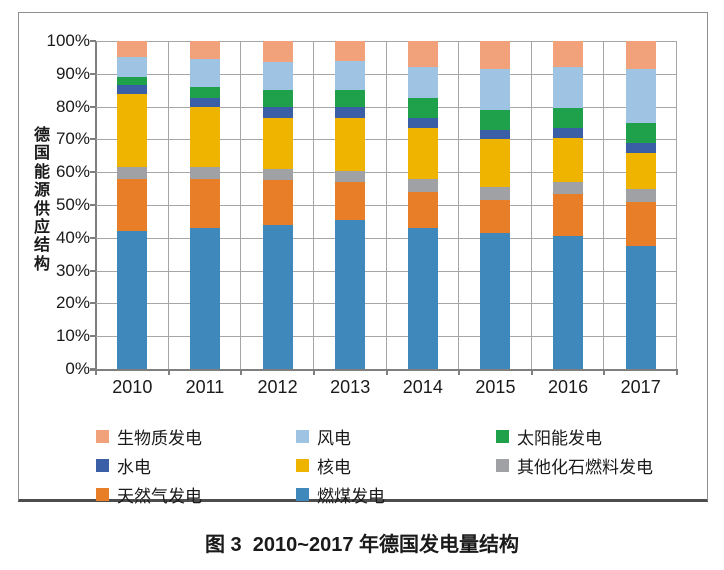 This screenshot has height=570, width=724. What do you see at coordinates (134, 467) in the screenshot?
I see `legend-label: 水电` at bounding box center [134, 467].